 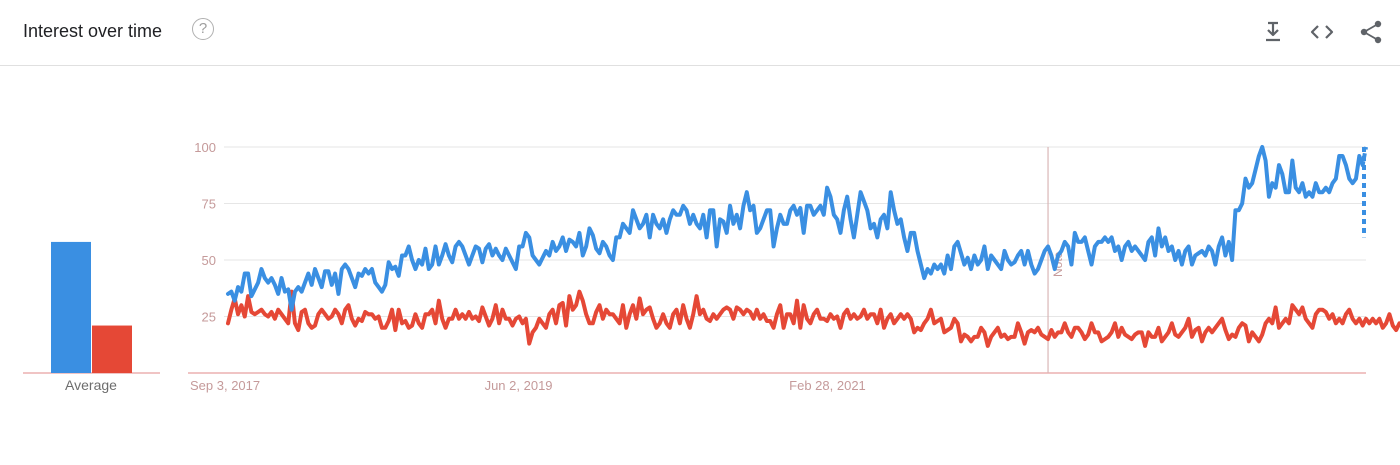 I want to click on download-icon, so click(x=1273, y=32).